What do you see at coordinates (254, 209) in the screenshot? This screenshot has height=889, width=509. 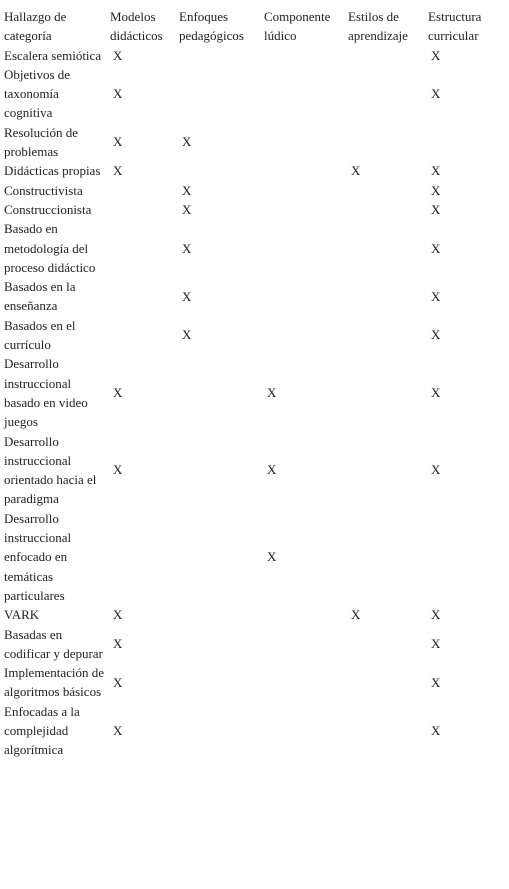 I see `table-row: Construccionista X X` at bounding box center [254, 209].